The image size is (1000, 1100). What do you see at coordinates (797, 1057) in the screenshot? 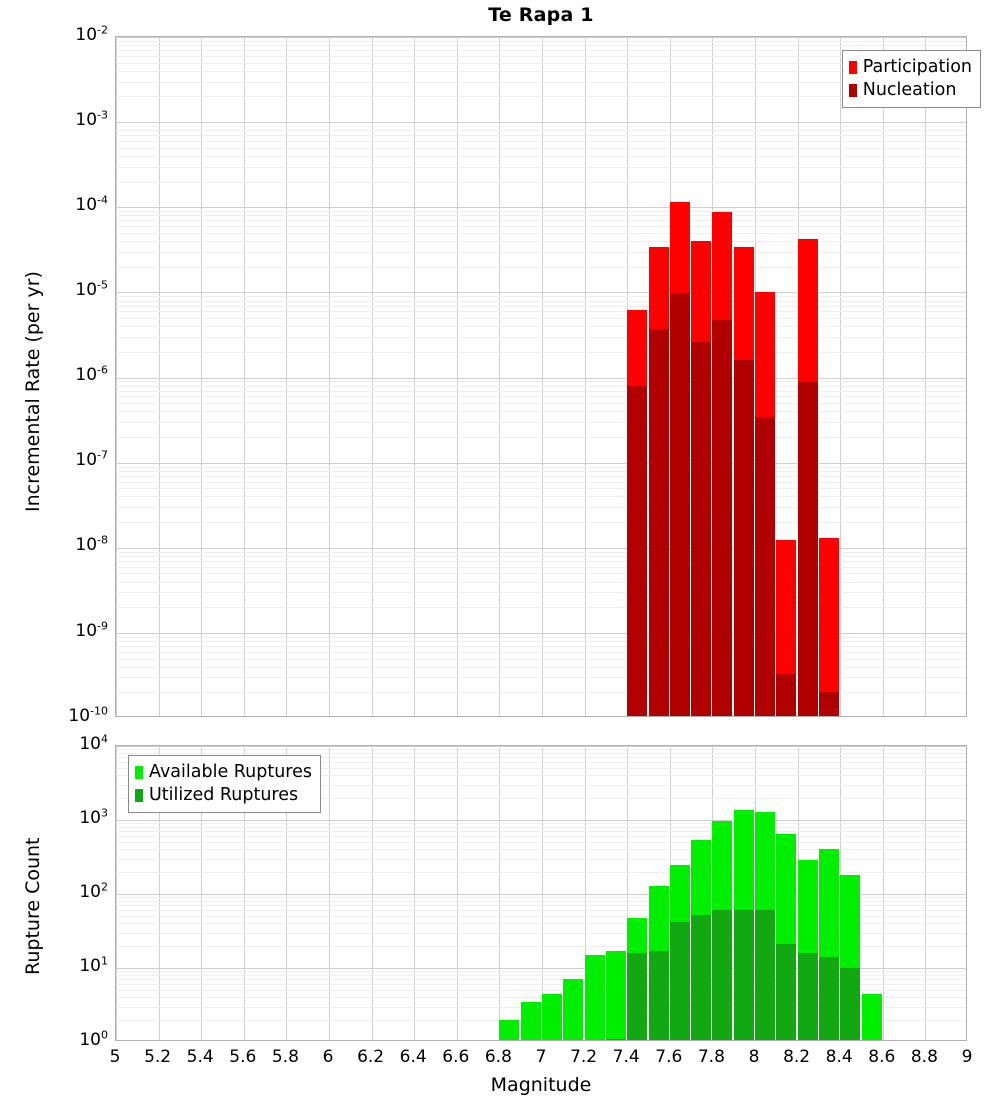
I see `x-tick-label: 8.2` at bounding box center [797, 1057].